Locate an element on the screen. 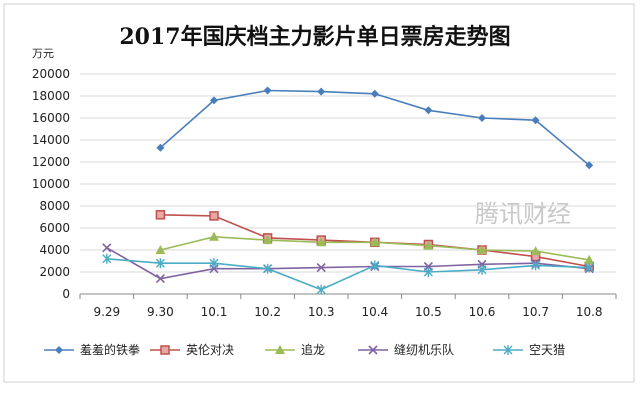 Image resolution: width=640 pixels, height=409 pixels. x-tick-label: 9.30 is located at coordinates (160, 312).